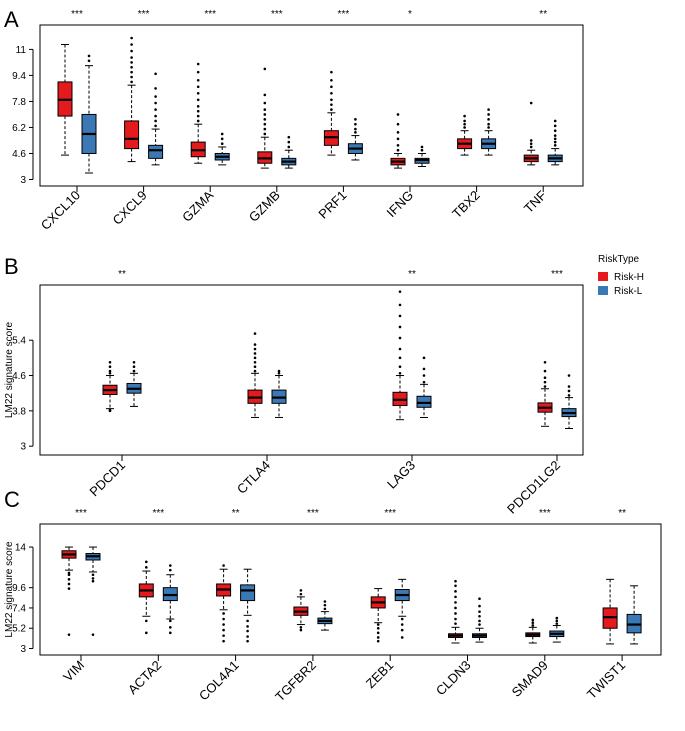 Image resolution: width=685 pixels, height=731 pixels. What do you see at coordinates (390, 513) in the screenshot?
I see `significance-zeb1: ***` at bounding box center [390, 513].